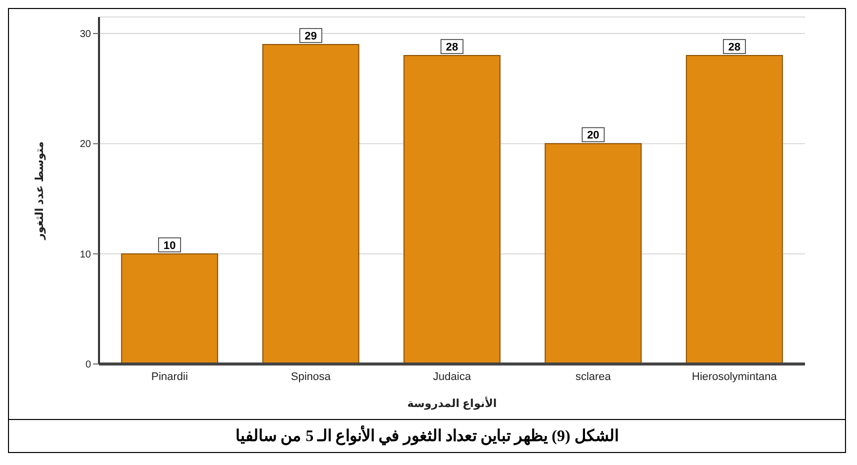 This screenshot has height=465, width=857. I want to click on y-tick-label: 20, so click(86, 144).